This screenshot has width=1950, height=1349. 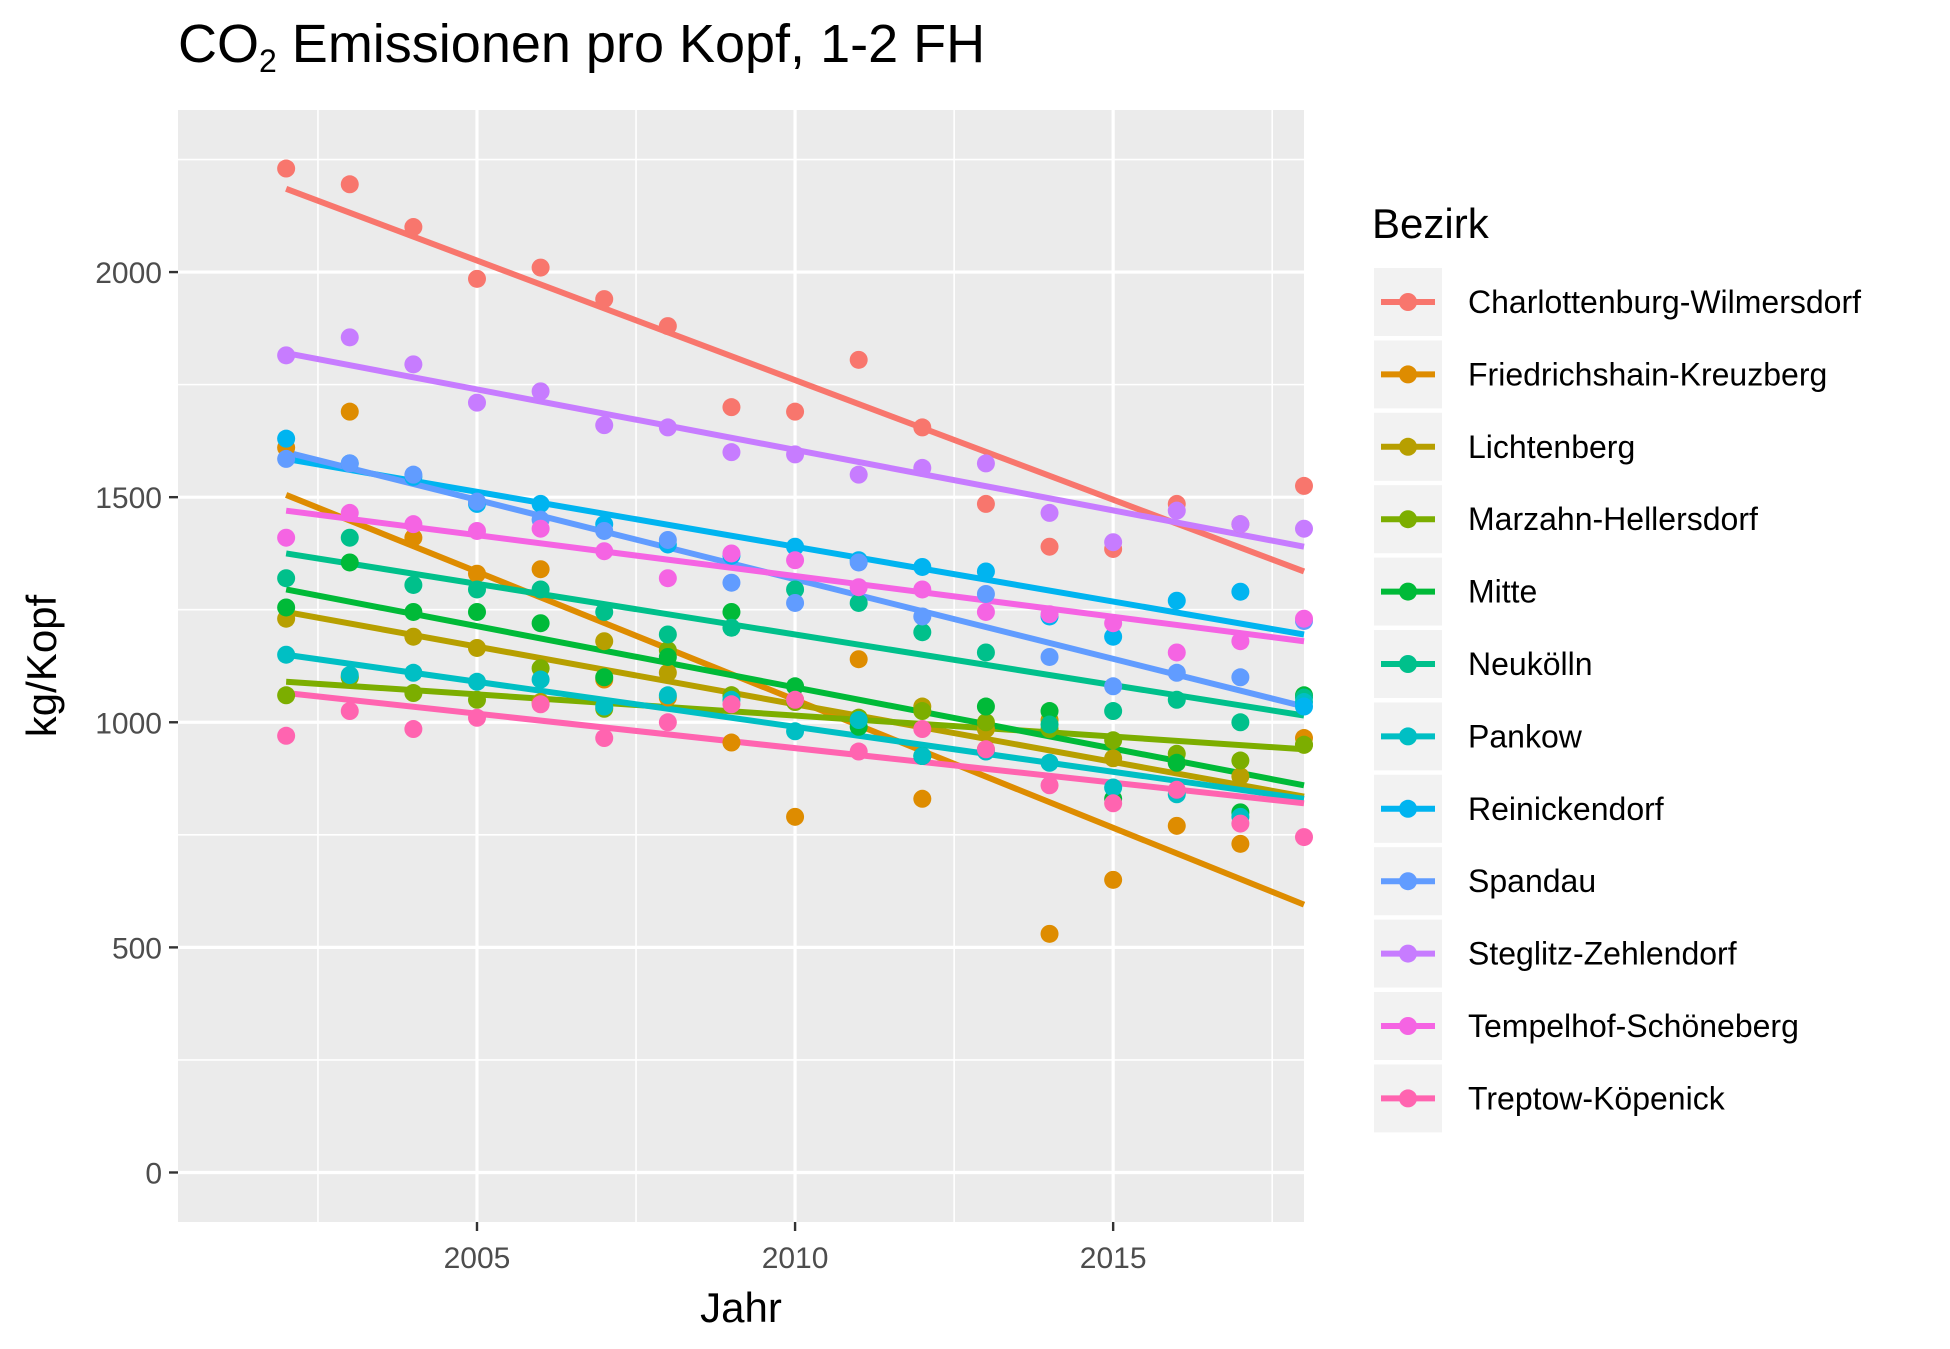 What do you see at coordinates (1431, 223) in the screenshot?
I see `legend-title: Bezirk` at bounding box center [1431, 223].